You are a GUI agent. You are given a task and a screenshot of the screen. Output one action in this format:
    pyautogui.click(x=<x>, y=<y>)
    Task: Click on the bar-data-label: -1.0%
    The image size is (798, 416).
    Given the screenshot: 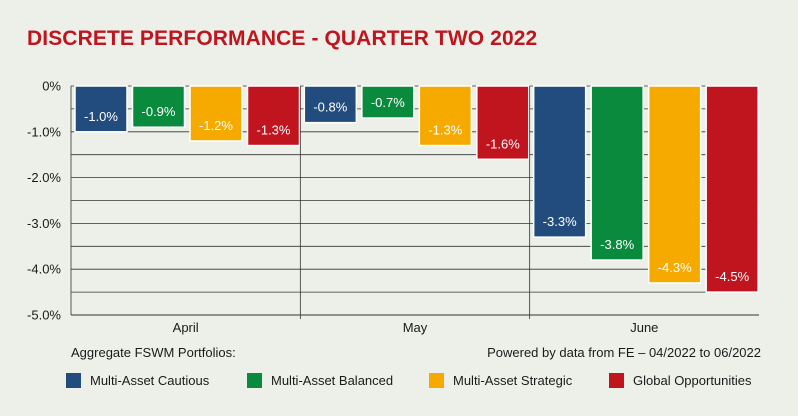 What is the action you would take?
    pyautogui.click(x=101, y=116)
    